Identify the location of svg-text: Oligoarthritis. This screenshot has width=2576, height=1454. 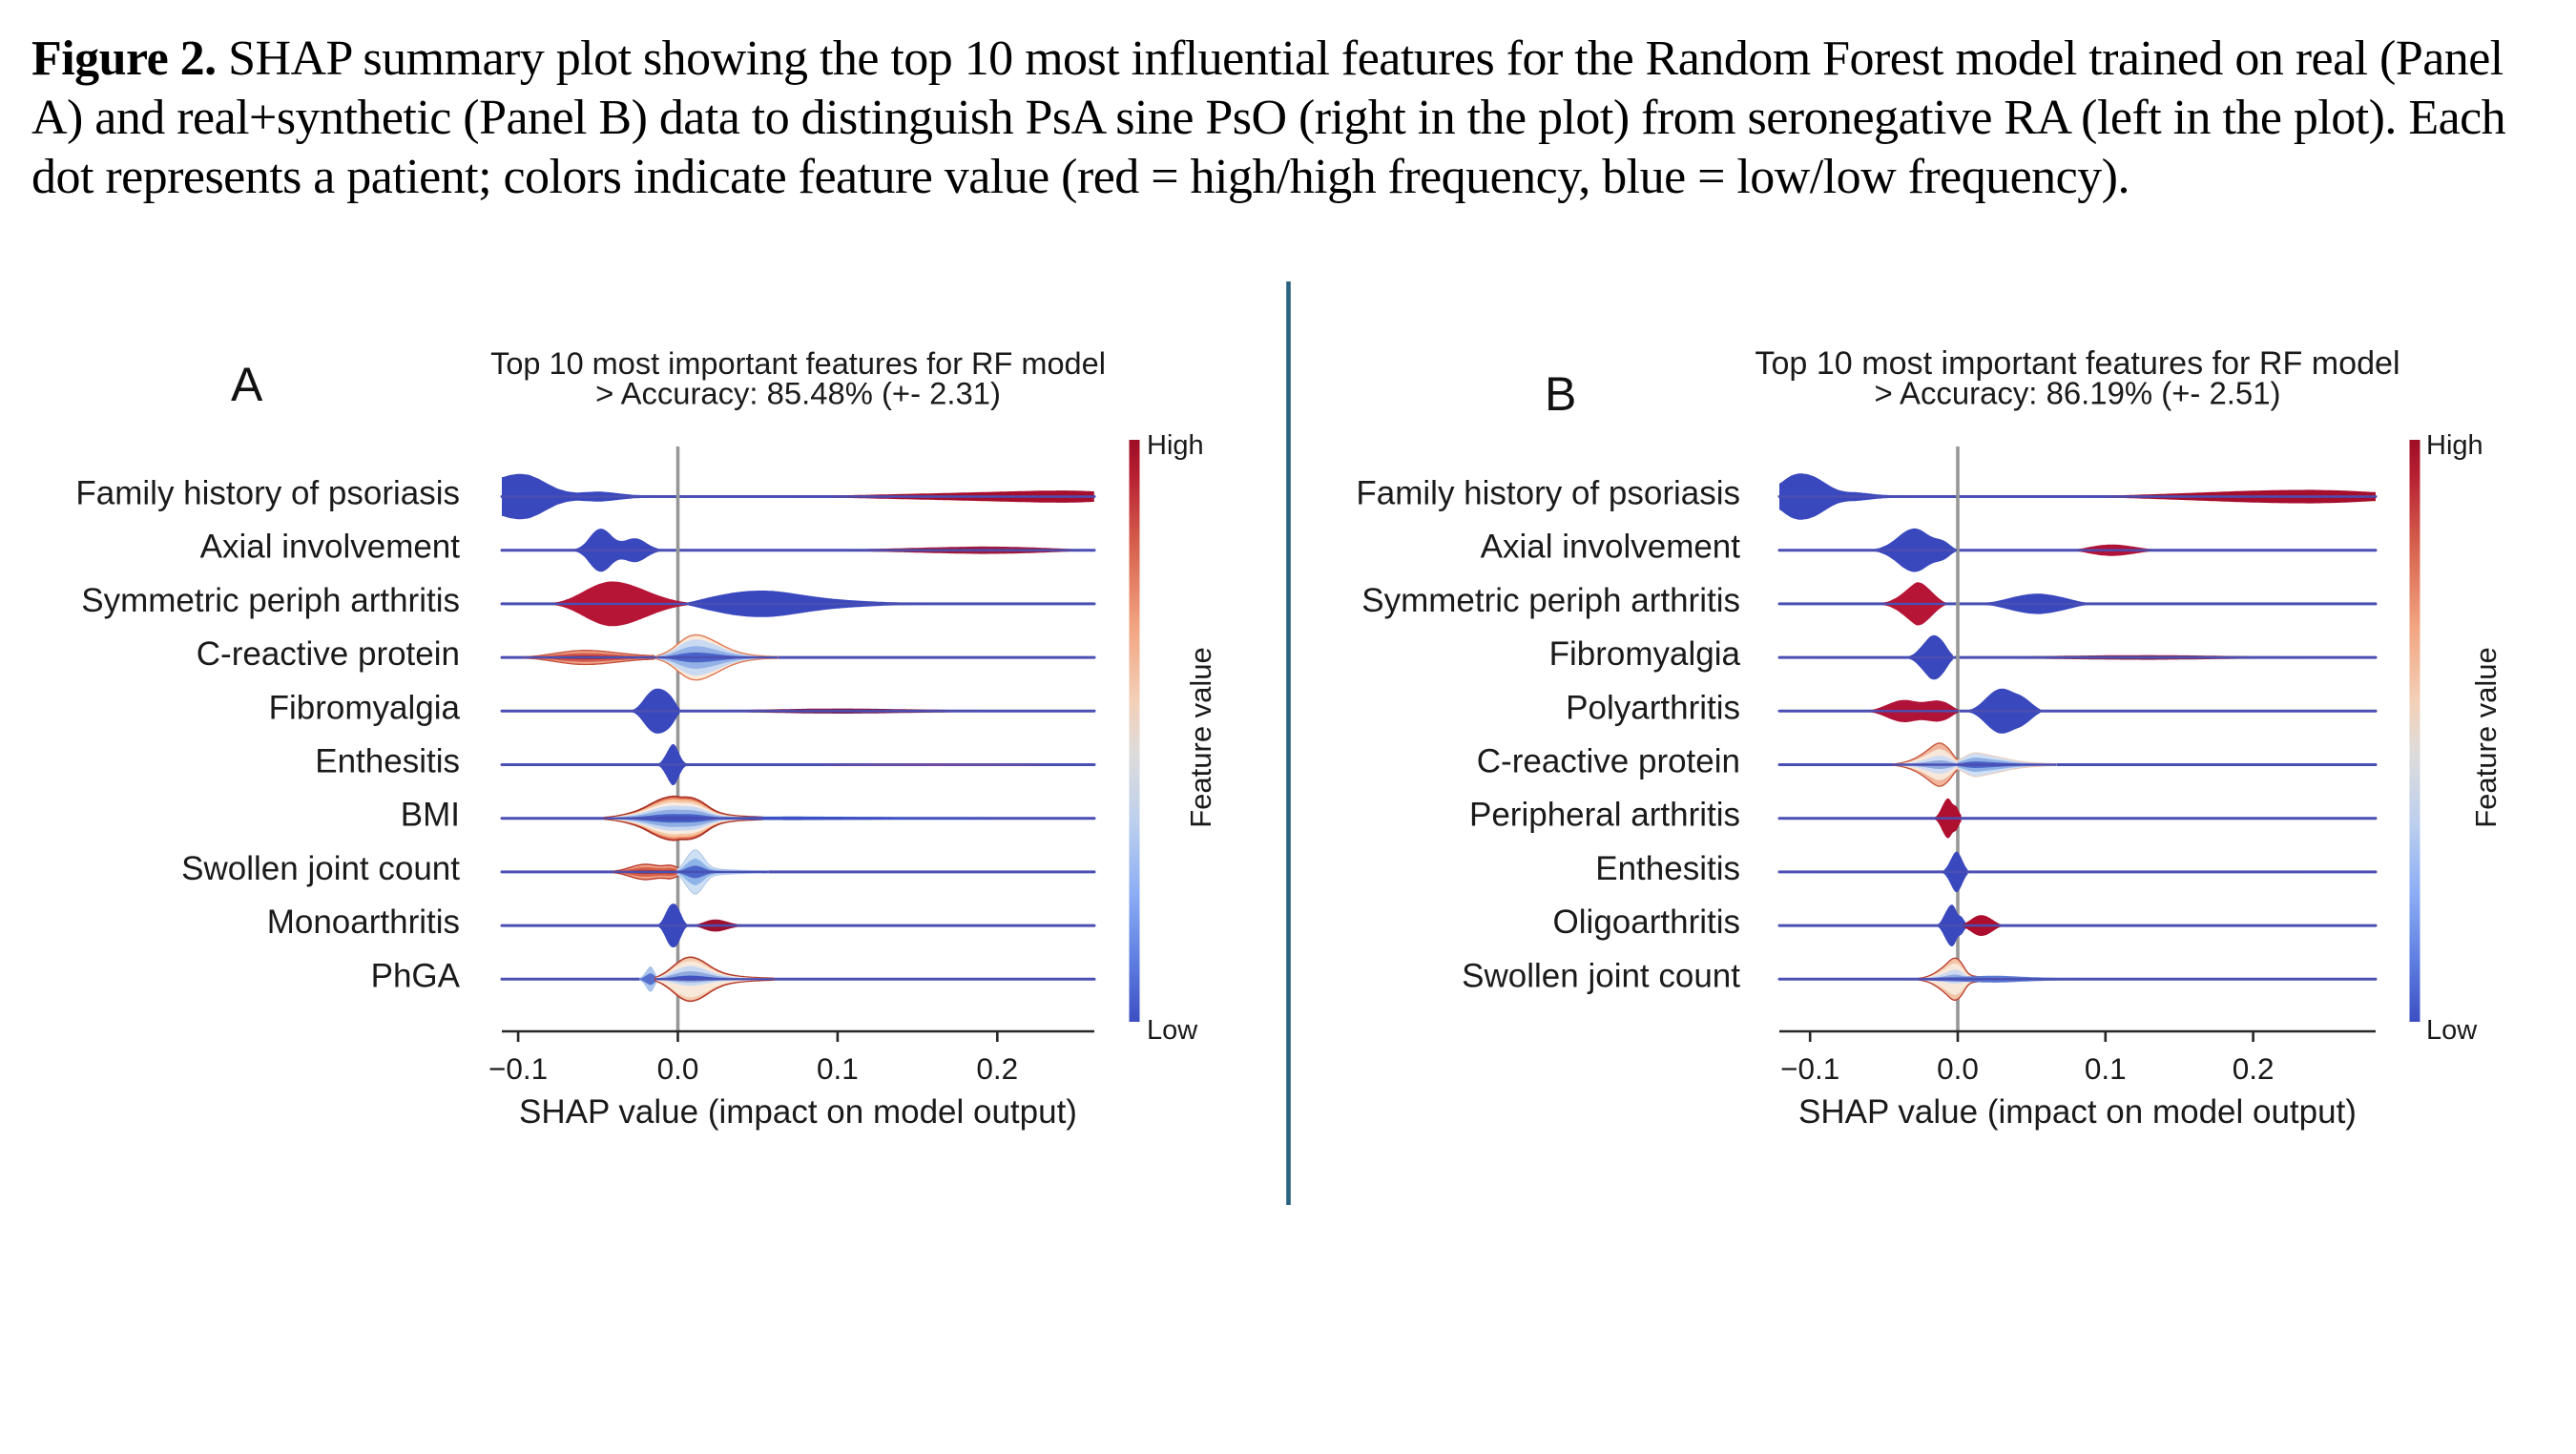
(1646, 922).